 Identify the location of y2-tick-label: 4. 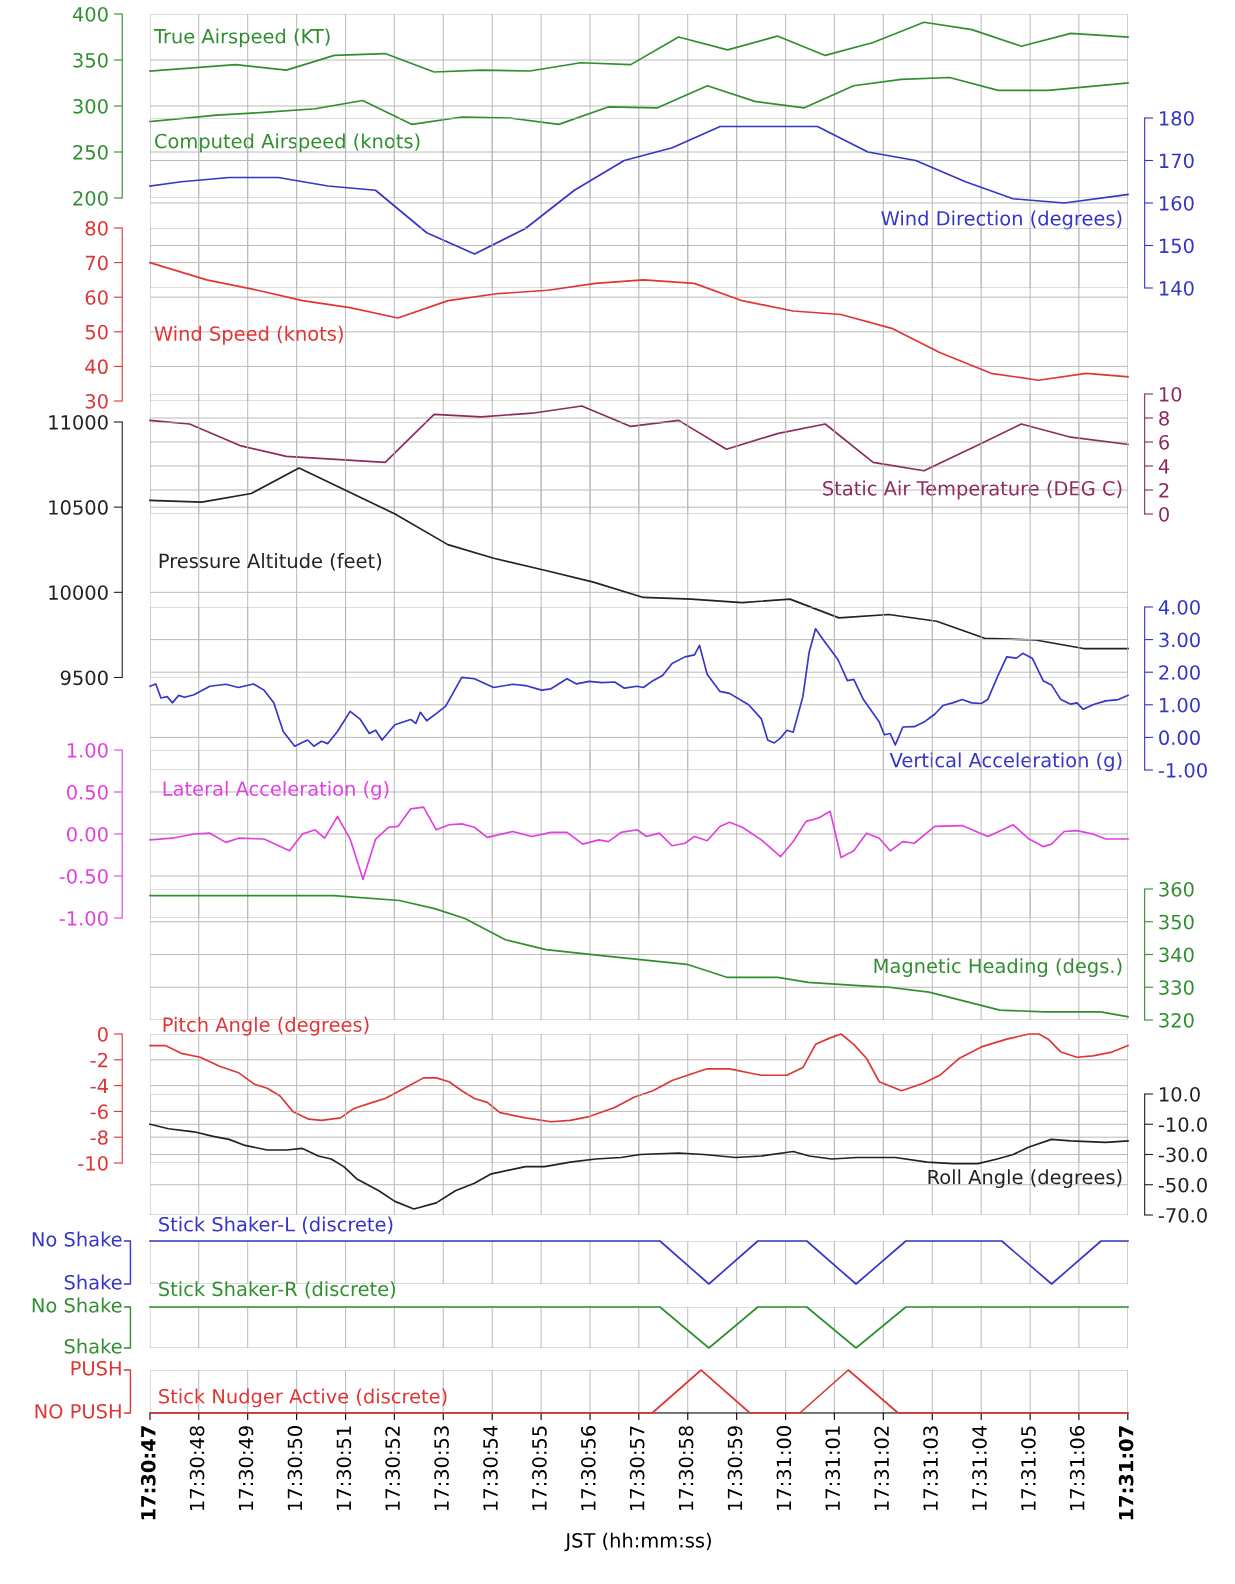
(1164, 466).